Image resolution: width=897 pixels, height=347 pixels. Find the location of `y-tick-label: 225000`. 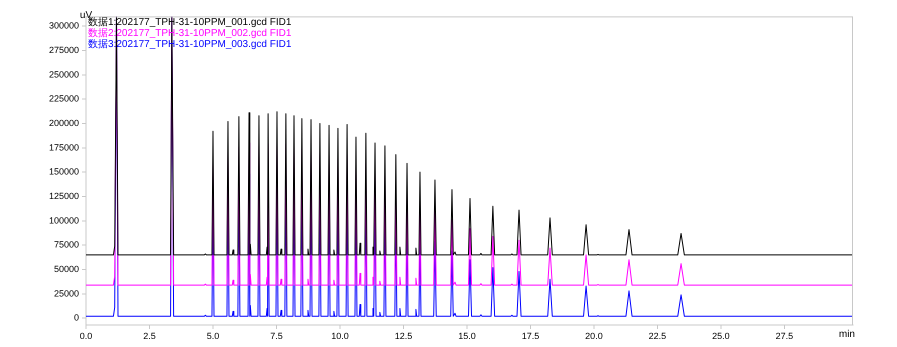

y-tick-label: 225000 is located at coordinates (63, 99).